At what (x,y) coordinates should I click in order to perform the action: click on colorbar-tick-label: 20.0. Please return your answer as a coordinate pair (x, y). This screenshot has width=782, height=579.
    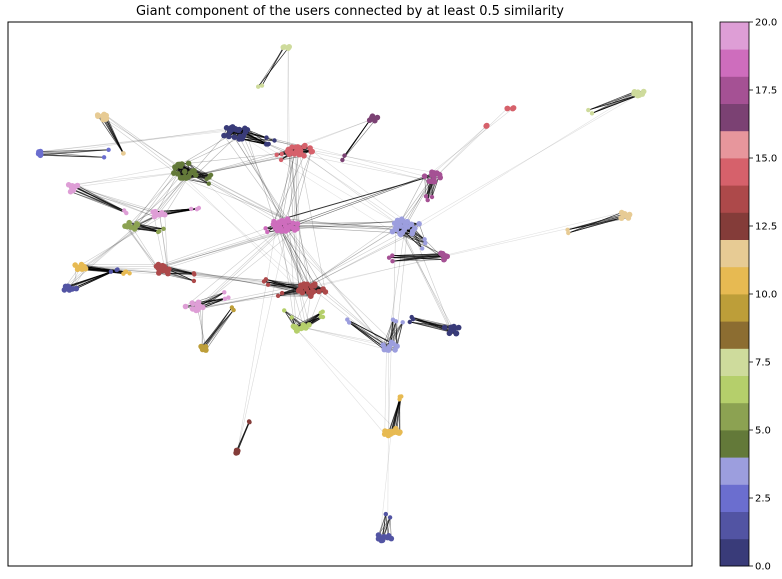
    Looking at the image, I should click on (766, 23).